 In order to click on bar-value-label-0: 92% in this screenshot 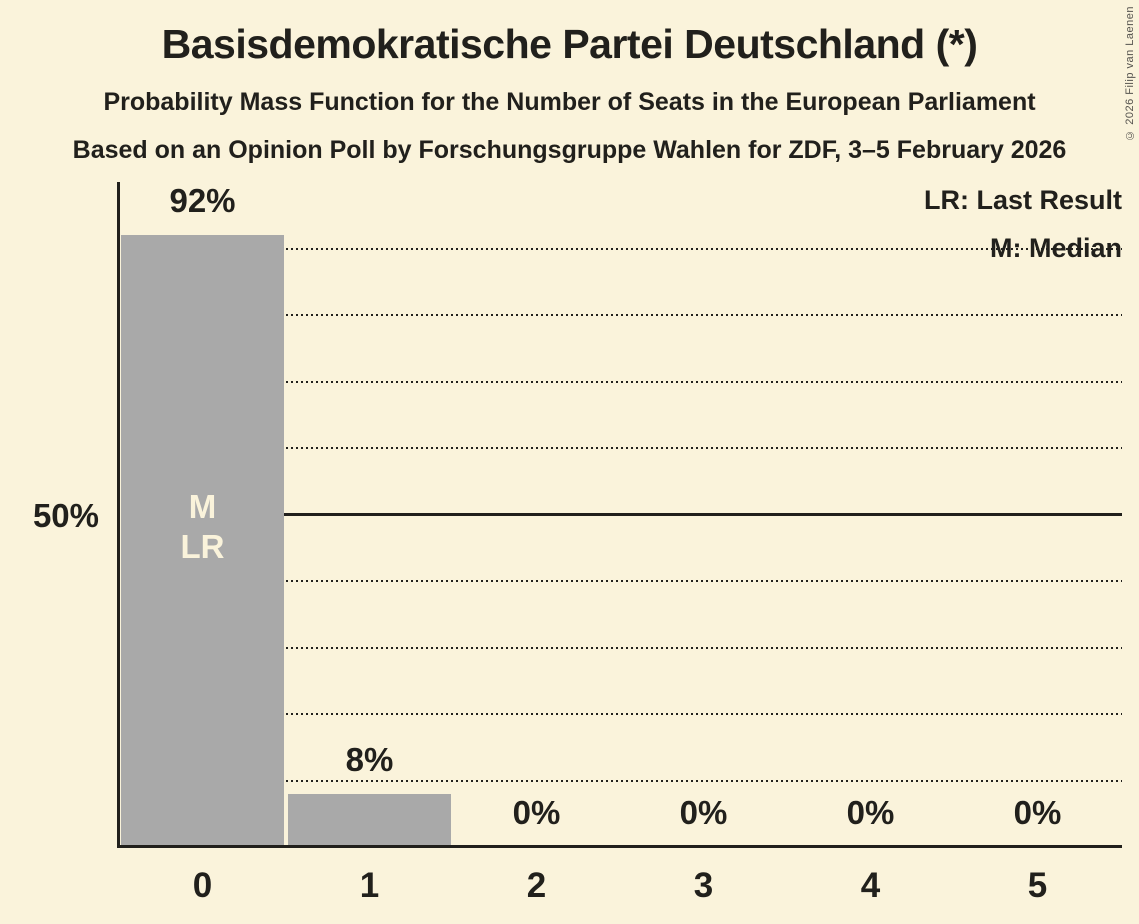, I will do `click(202, 200)`.